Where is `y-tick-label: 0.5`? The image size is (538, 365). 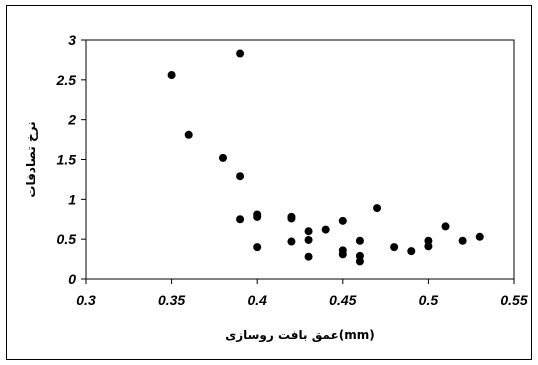
y-tick-label: 0.5 is located at coordinates (67, 239).